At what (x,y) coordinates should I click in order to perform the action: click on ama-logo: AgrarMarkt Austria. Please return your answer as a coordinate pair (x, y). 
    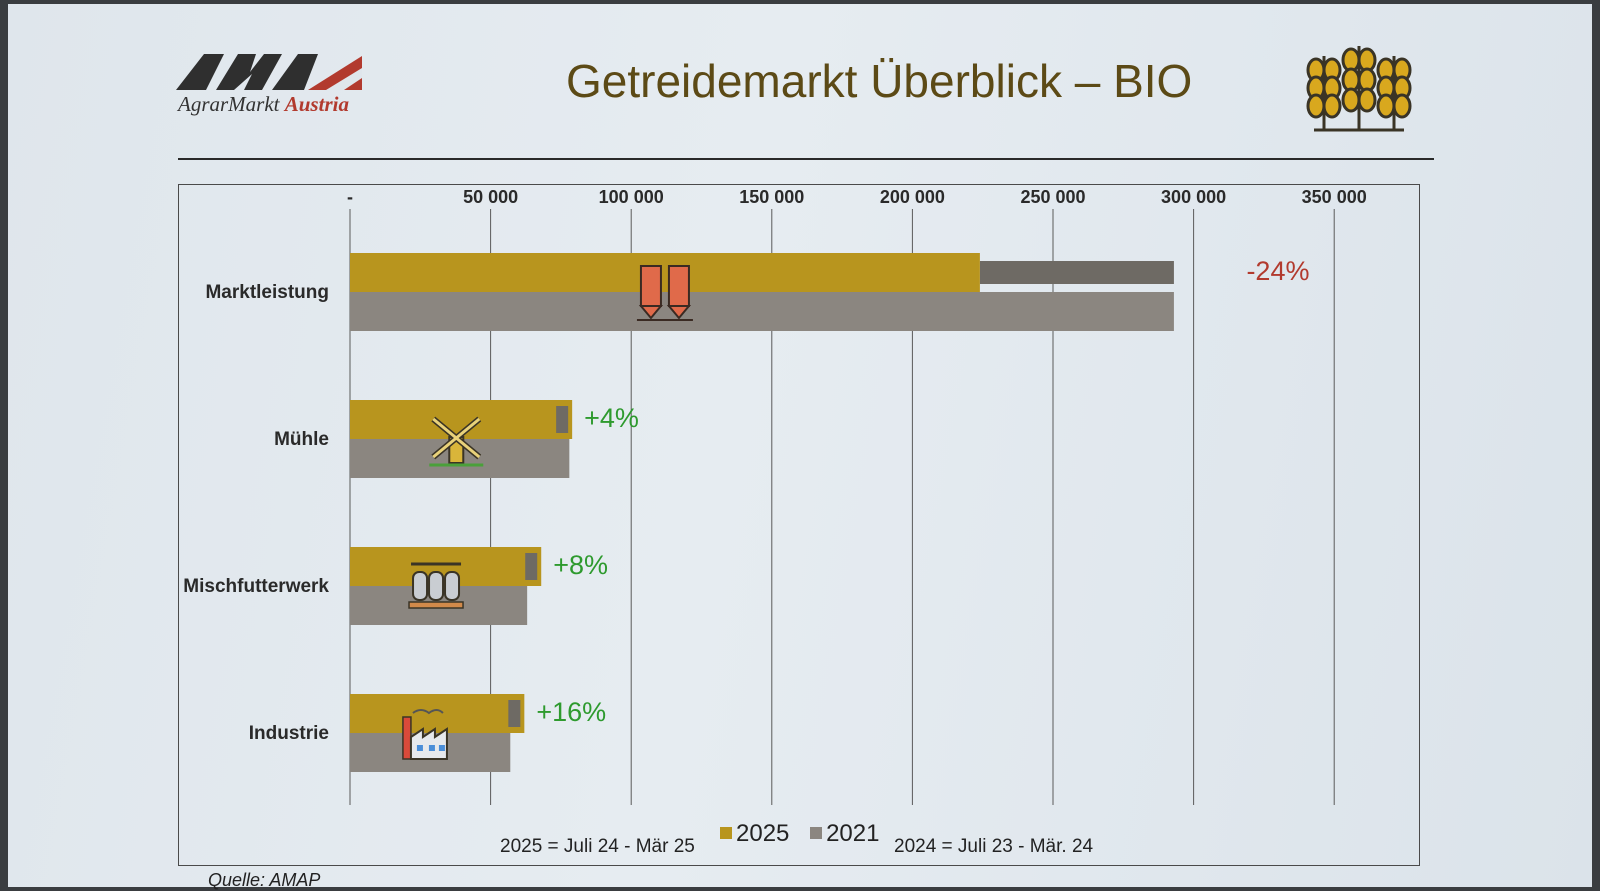
    Looking at the image, I should click on (276, 88).